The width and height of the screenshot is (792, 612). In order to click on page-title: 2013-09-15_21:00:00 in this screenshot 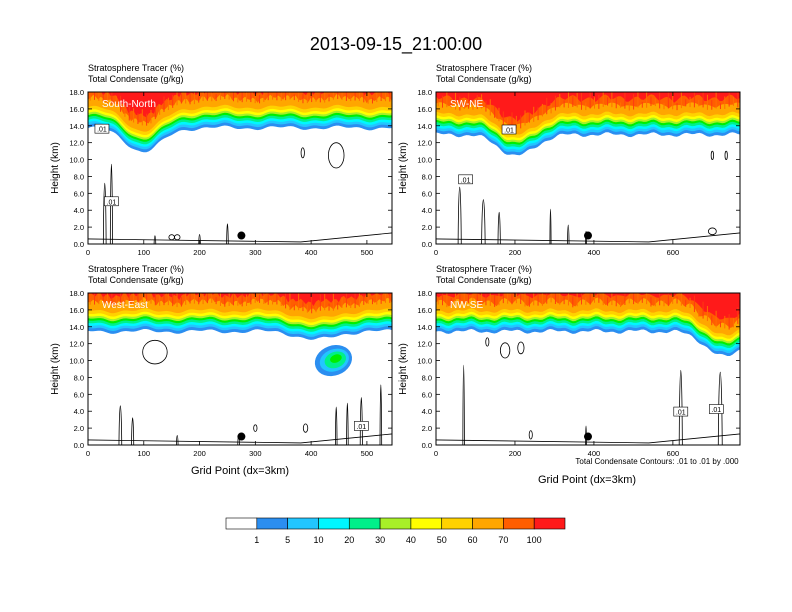, I will do `click(396, 44)`.